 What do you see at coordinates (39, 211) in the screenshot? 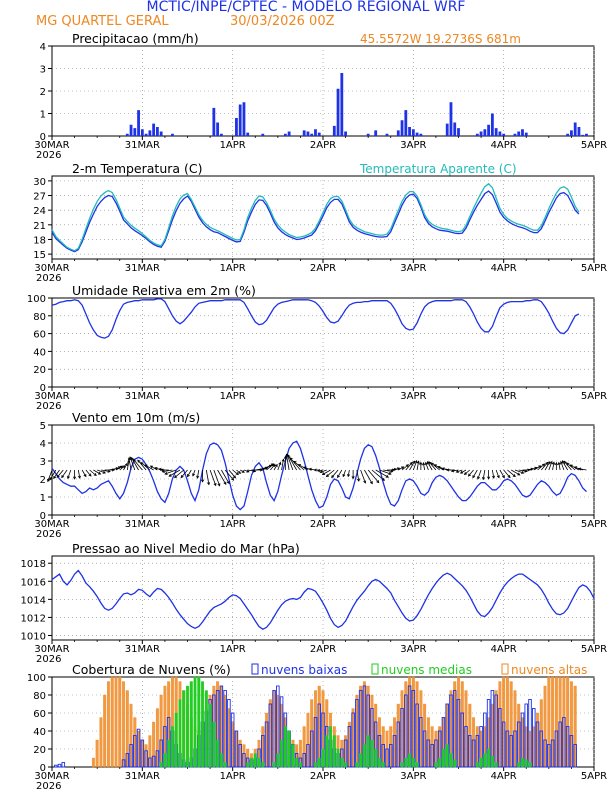
I see `y-tick-label: 24` at bounding box center [39, 211].